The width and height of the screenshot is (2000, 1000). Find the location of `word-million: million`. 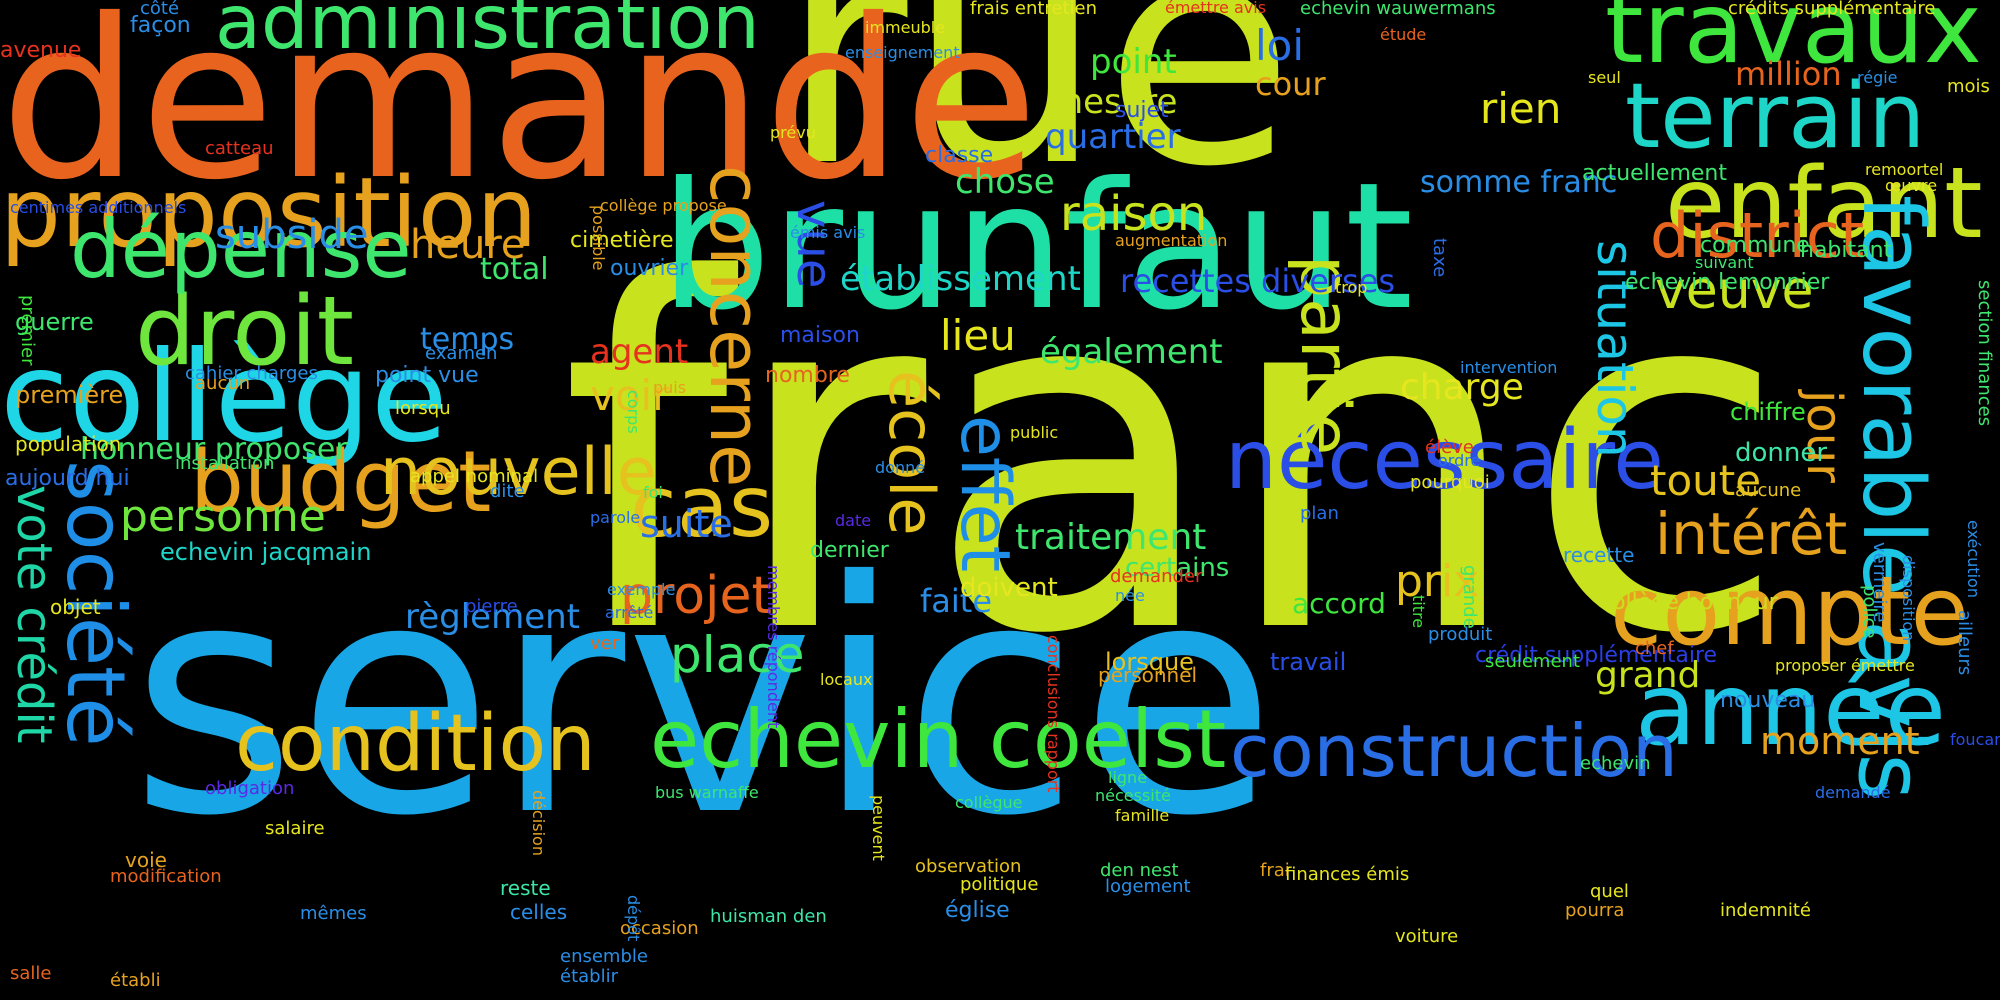

word-million: million is located at coordinates (1788, 74).